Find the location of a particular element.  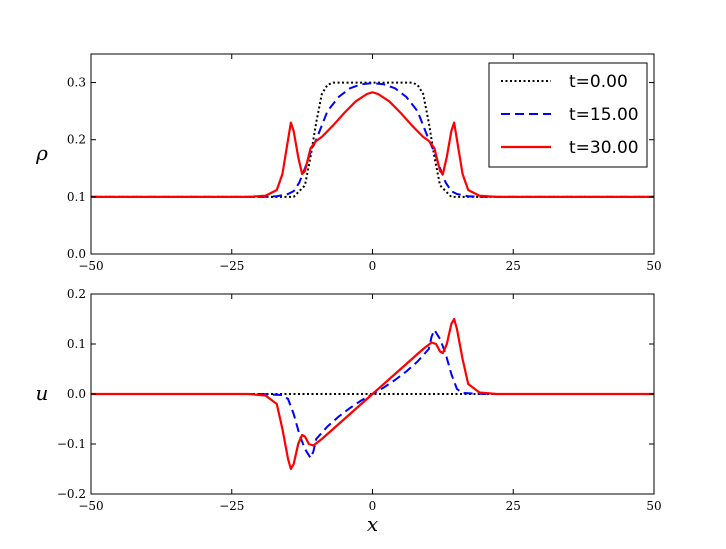

y-tick-label: −0.2 is located at coordinates (71, 494).